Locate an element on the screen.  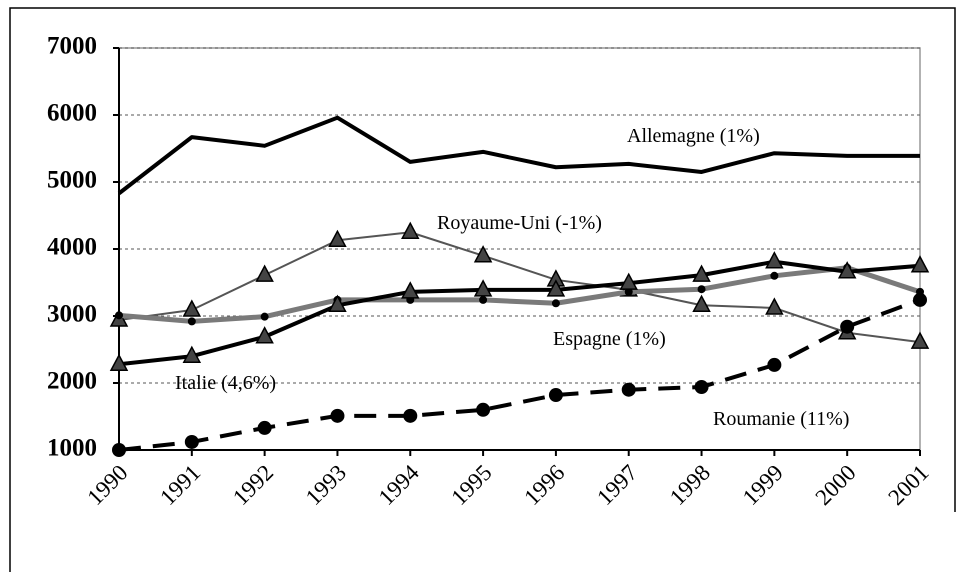
series-label: Roumanie (11%) is located at coordinates (781, 419).